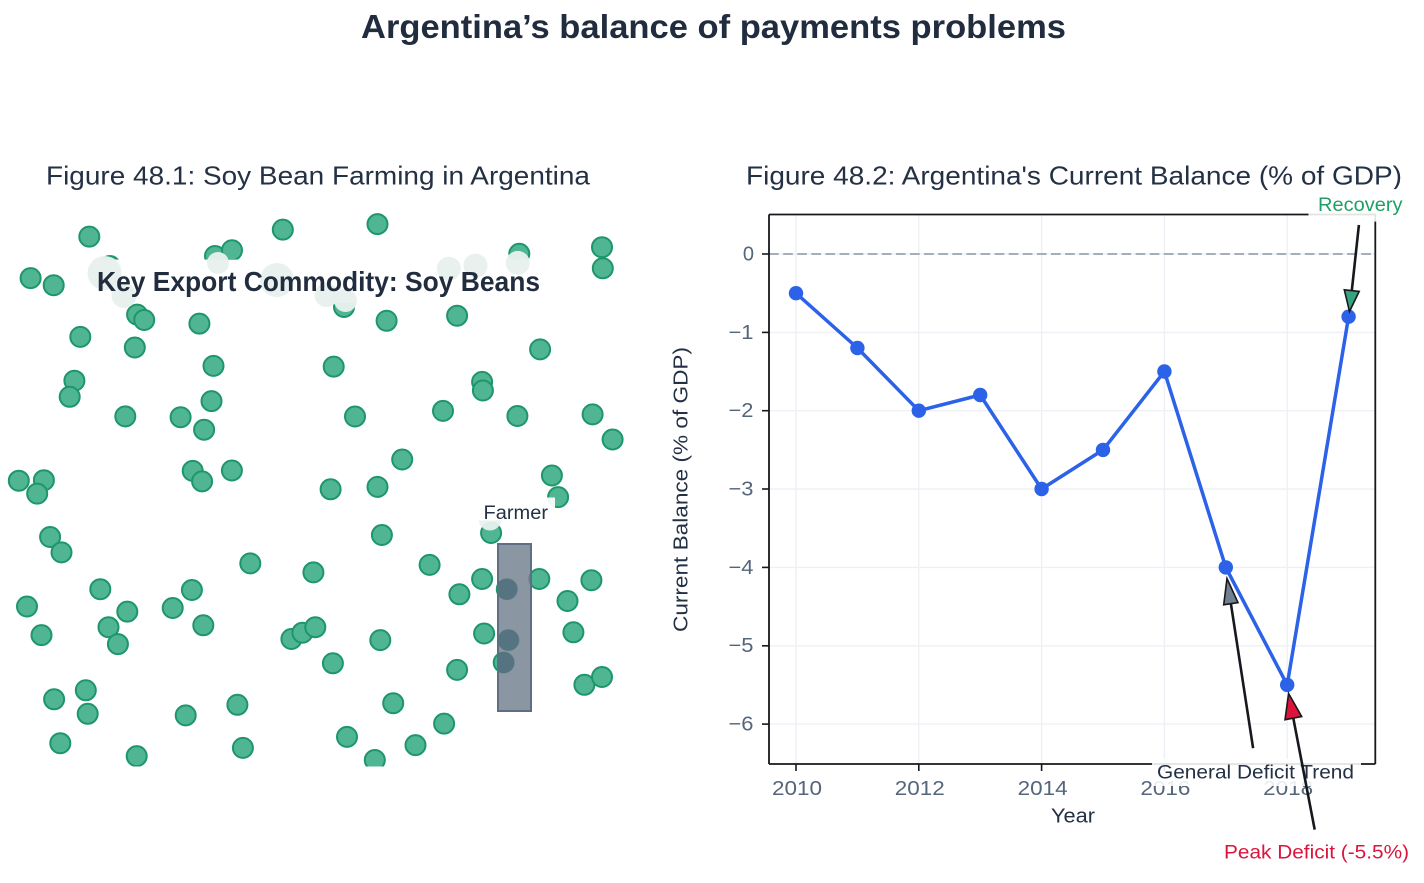 The width and height of the screenshot is (1424, 883). What do you see at coordinates (797, 789) in the screenshot?
I see `svg-text: 2010` at bounding box center [797, 789].